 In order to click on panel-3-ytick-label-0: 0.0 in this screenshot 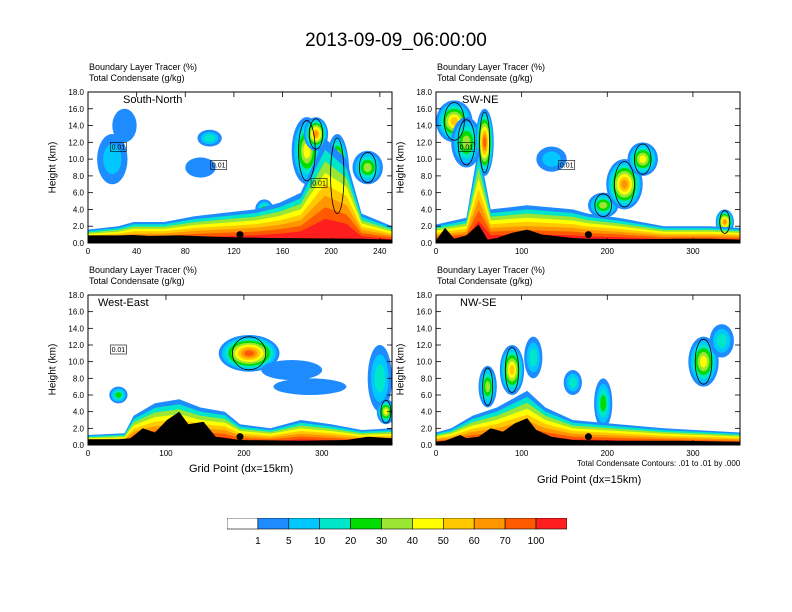, I will do `click(79, 445)`.